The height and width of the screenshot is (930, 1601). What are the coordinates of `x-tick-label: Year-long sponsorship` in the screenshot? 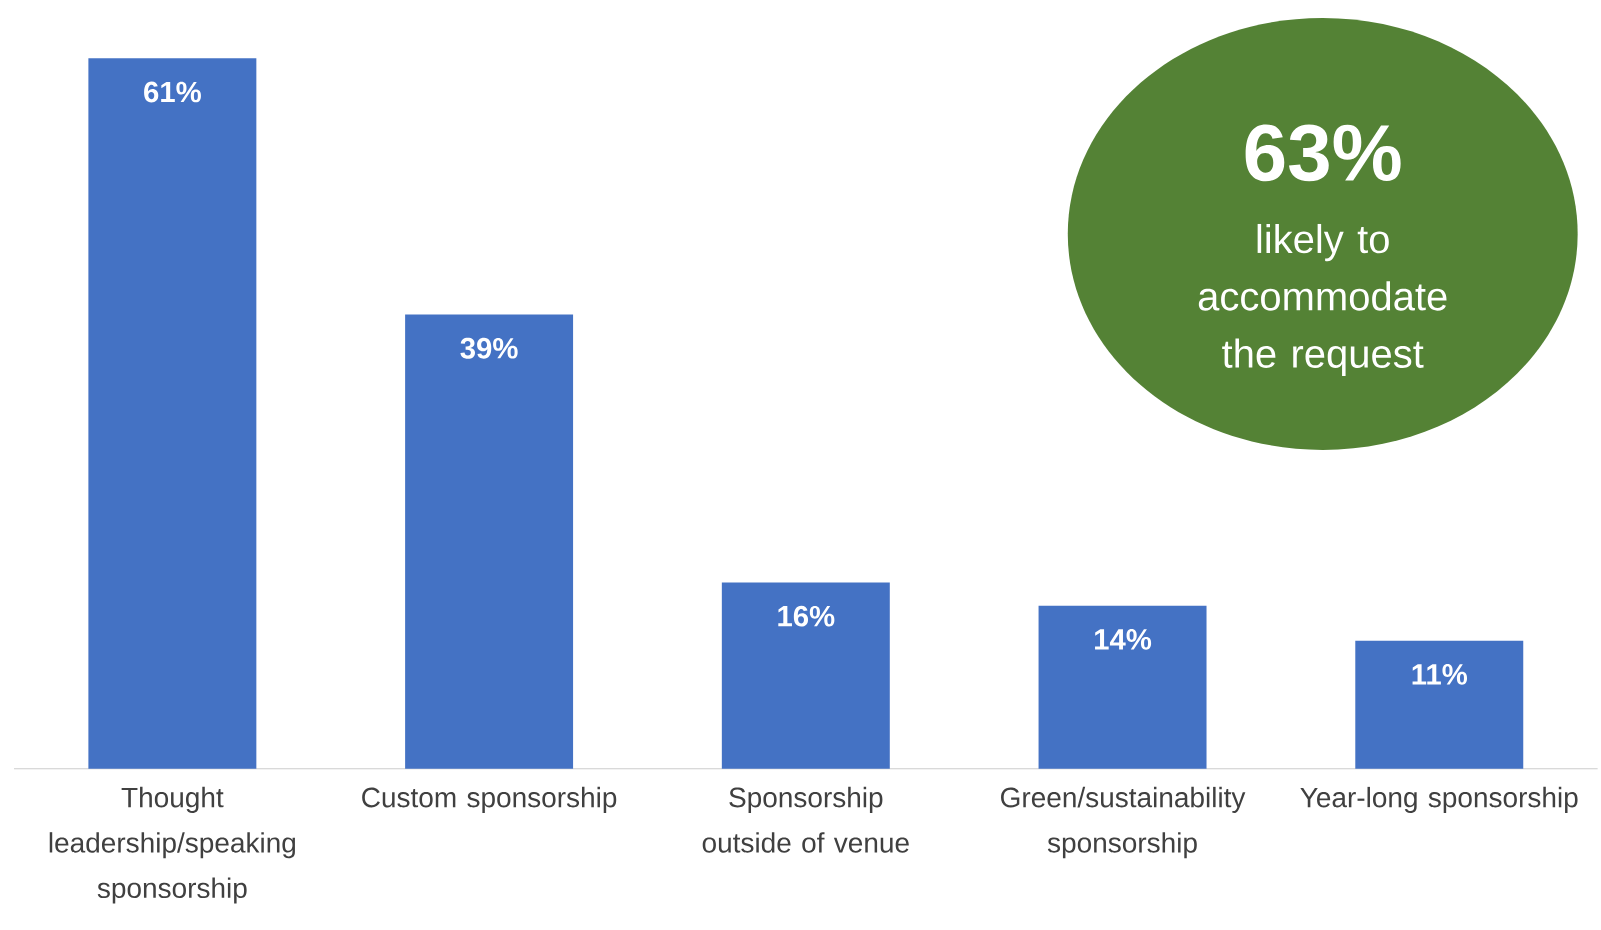 It's located at (1439, 800).